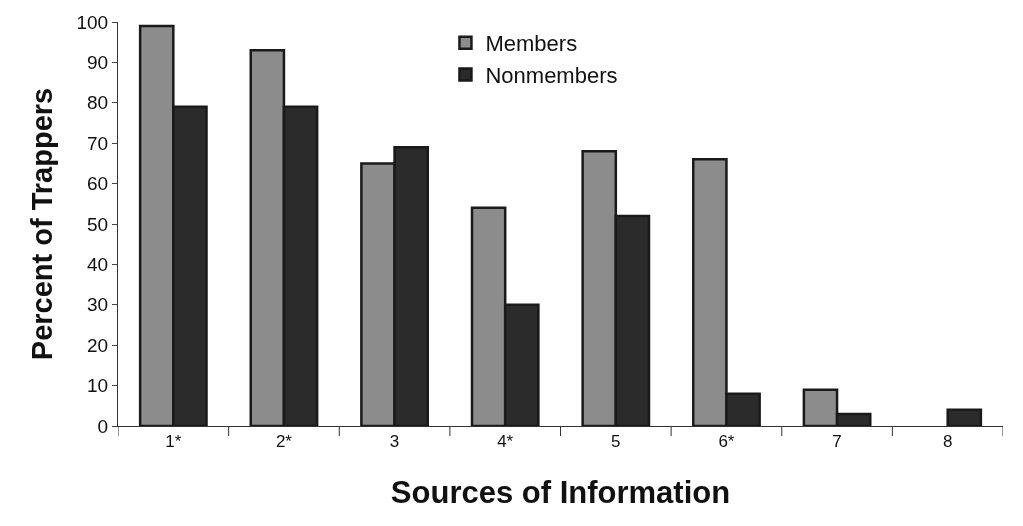 The image size is (1023, 526). What do you see at coordinates (98, 63) in the screenshot?
I see `y-tick-label: 90` at bounding box center [98, 63].